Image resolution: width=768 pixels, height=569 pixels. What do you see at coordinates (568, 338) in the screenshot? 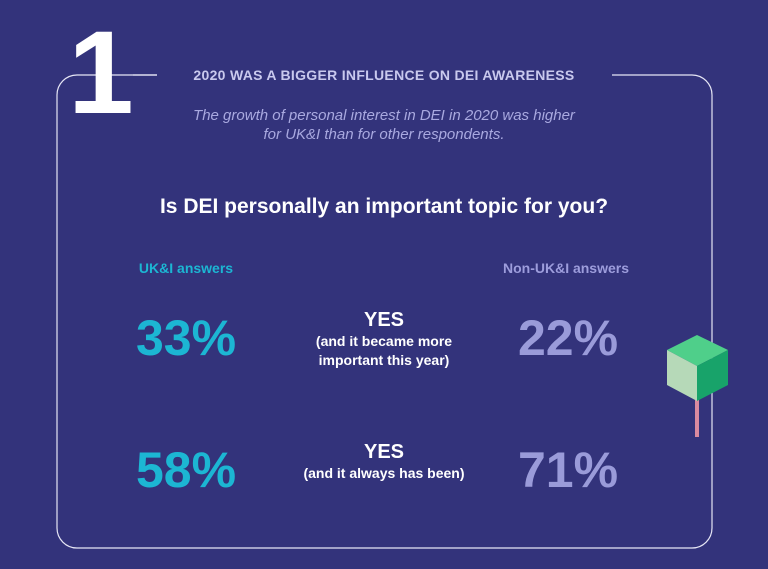
I see `non-uk-percentage: 22%` at bounding box center [568, 338].